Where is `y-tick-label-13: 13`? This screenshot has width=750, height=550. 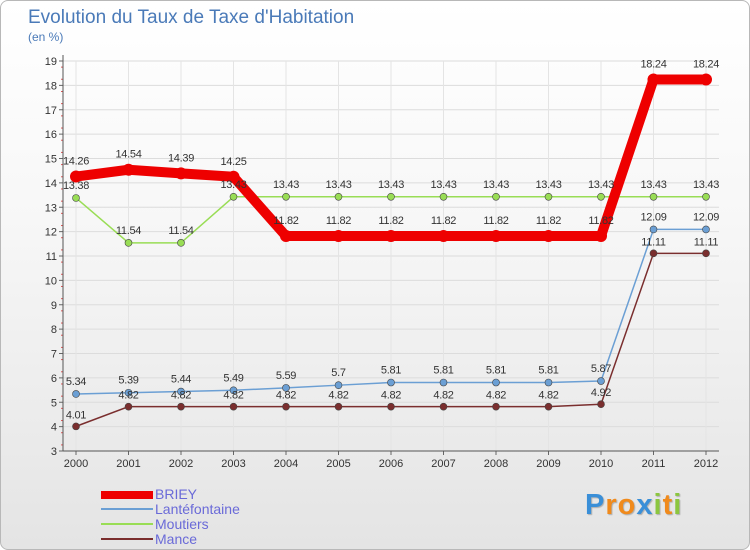
y-tick-label-13: 13 is located at coordinates (51, 208).